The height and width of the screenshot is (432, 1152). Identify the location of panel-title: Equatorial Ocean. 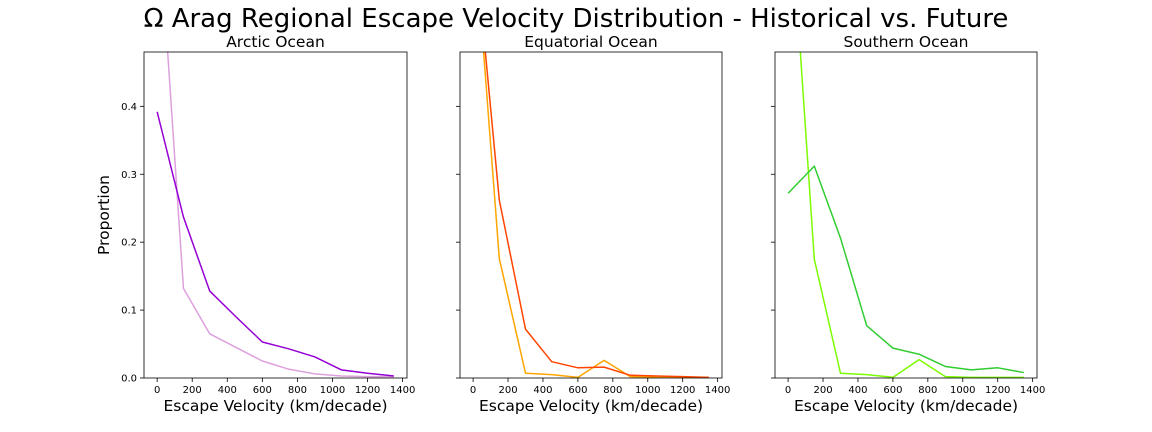
(591, 42).